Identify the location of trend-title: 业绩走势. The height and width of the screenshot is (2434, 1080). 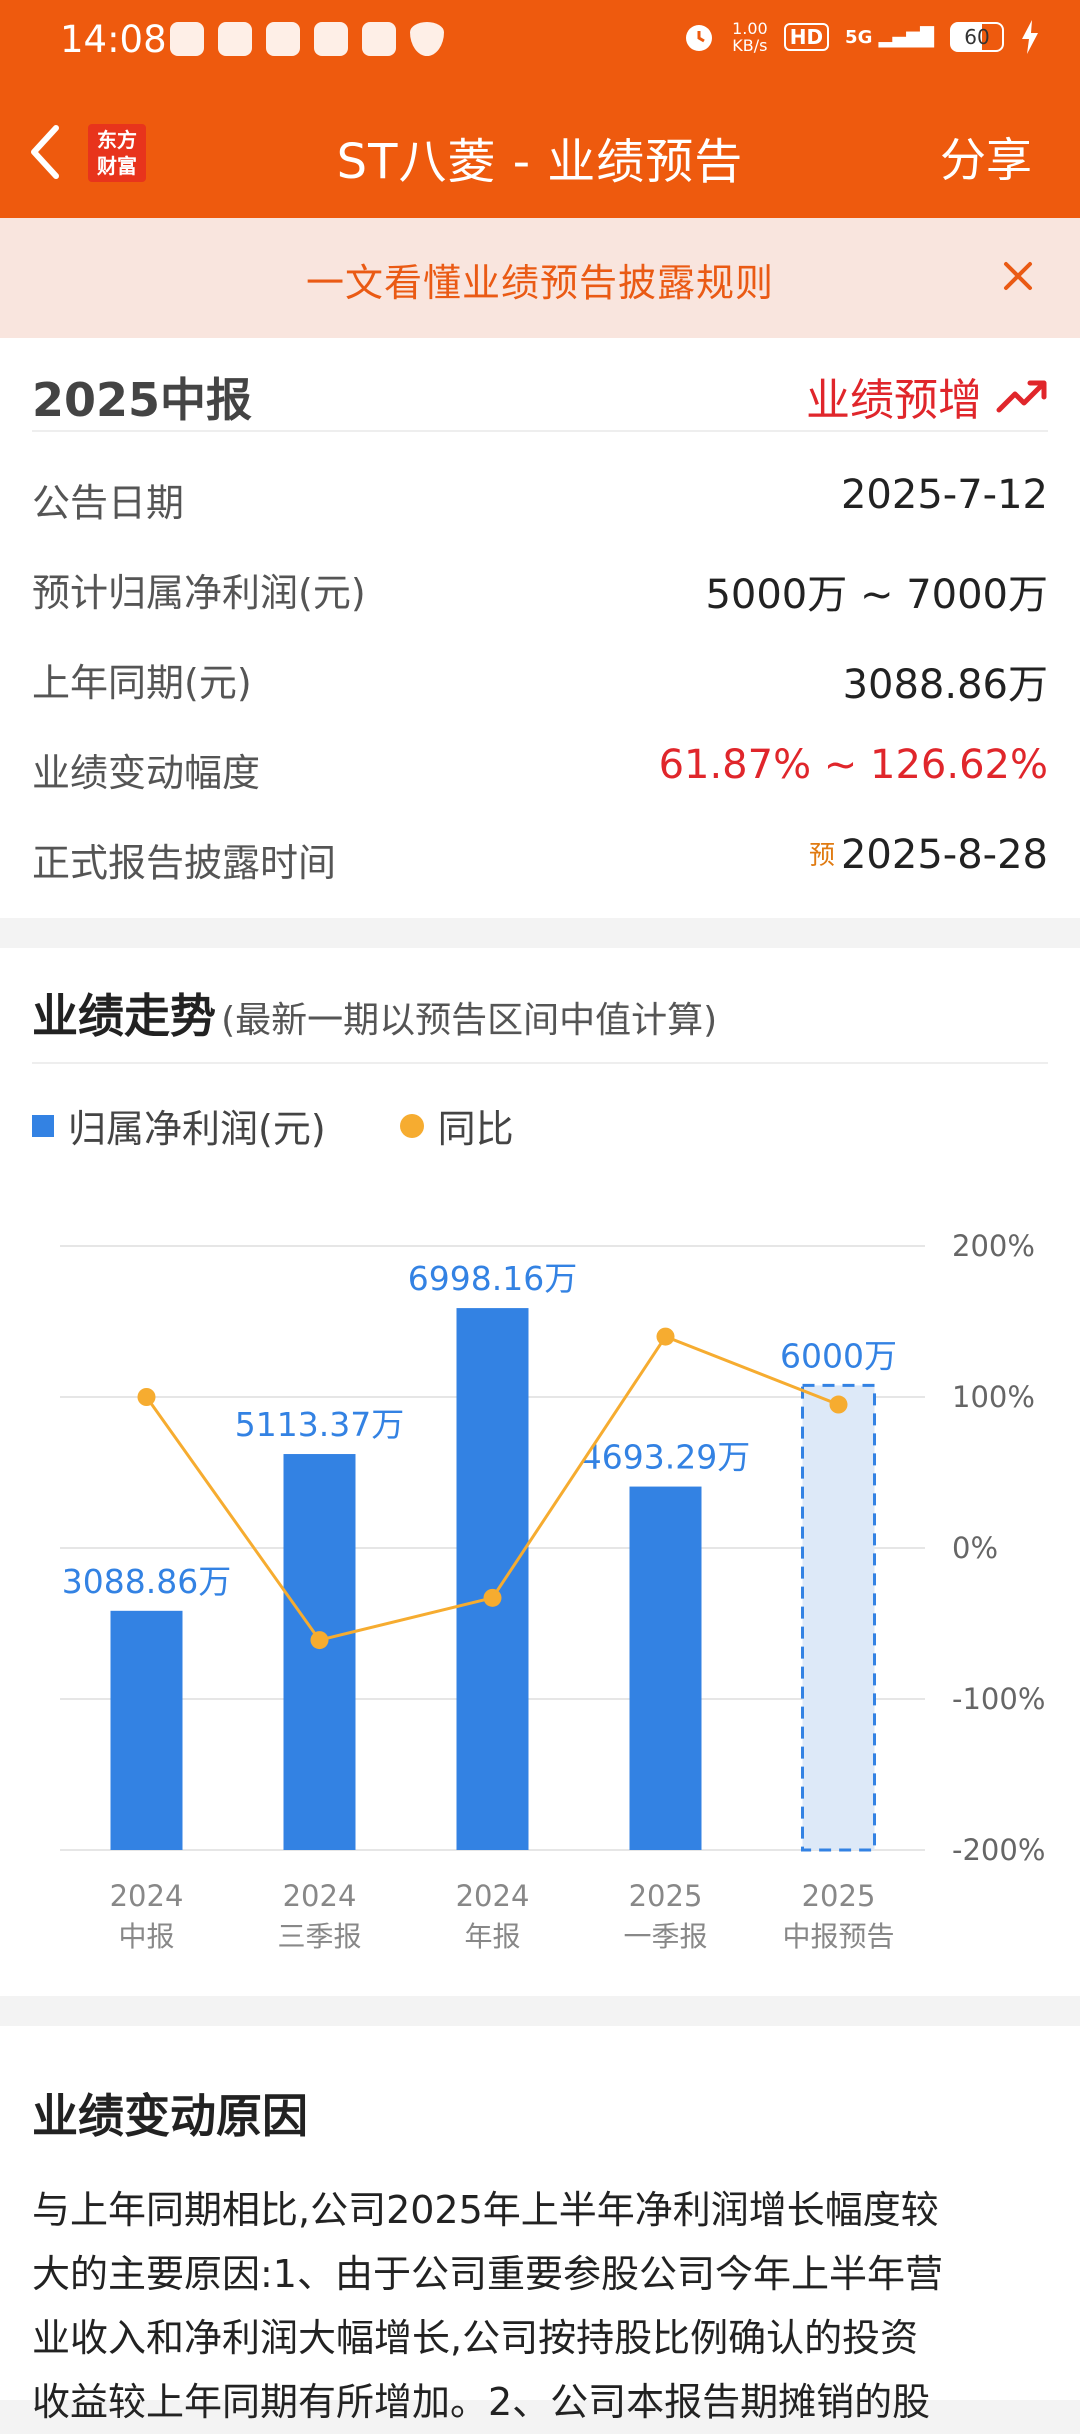
(124, 1016).